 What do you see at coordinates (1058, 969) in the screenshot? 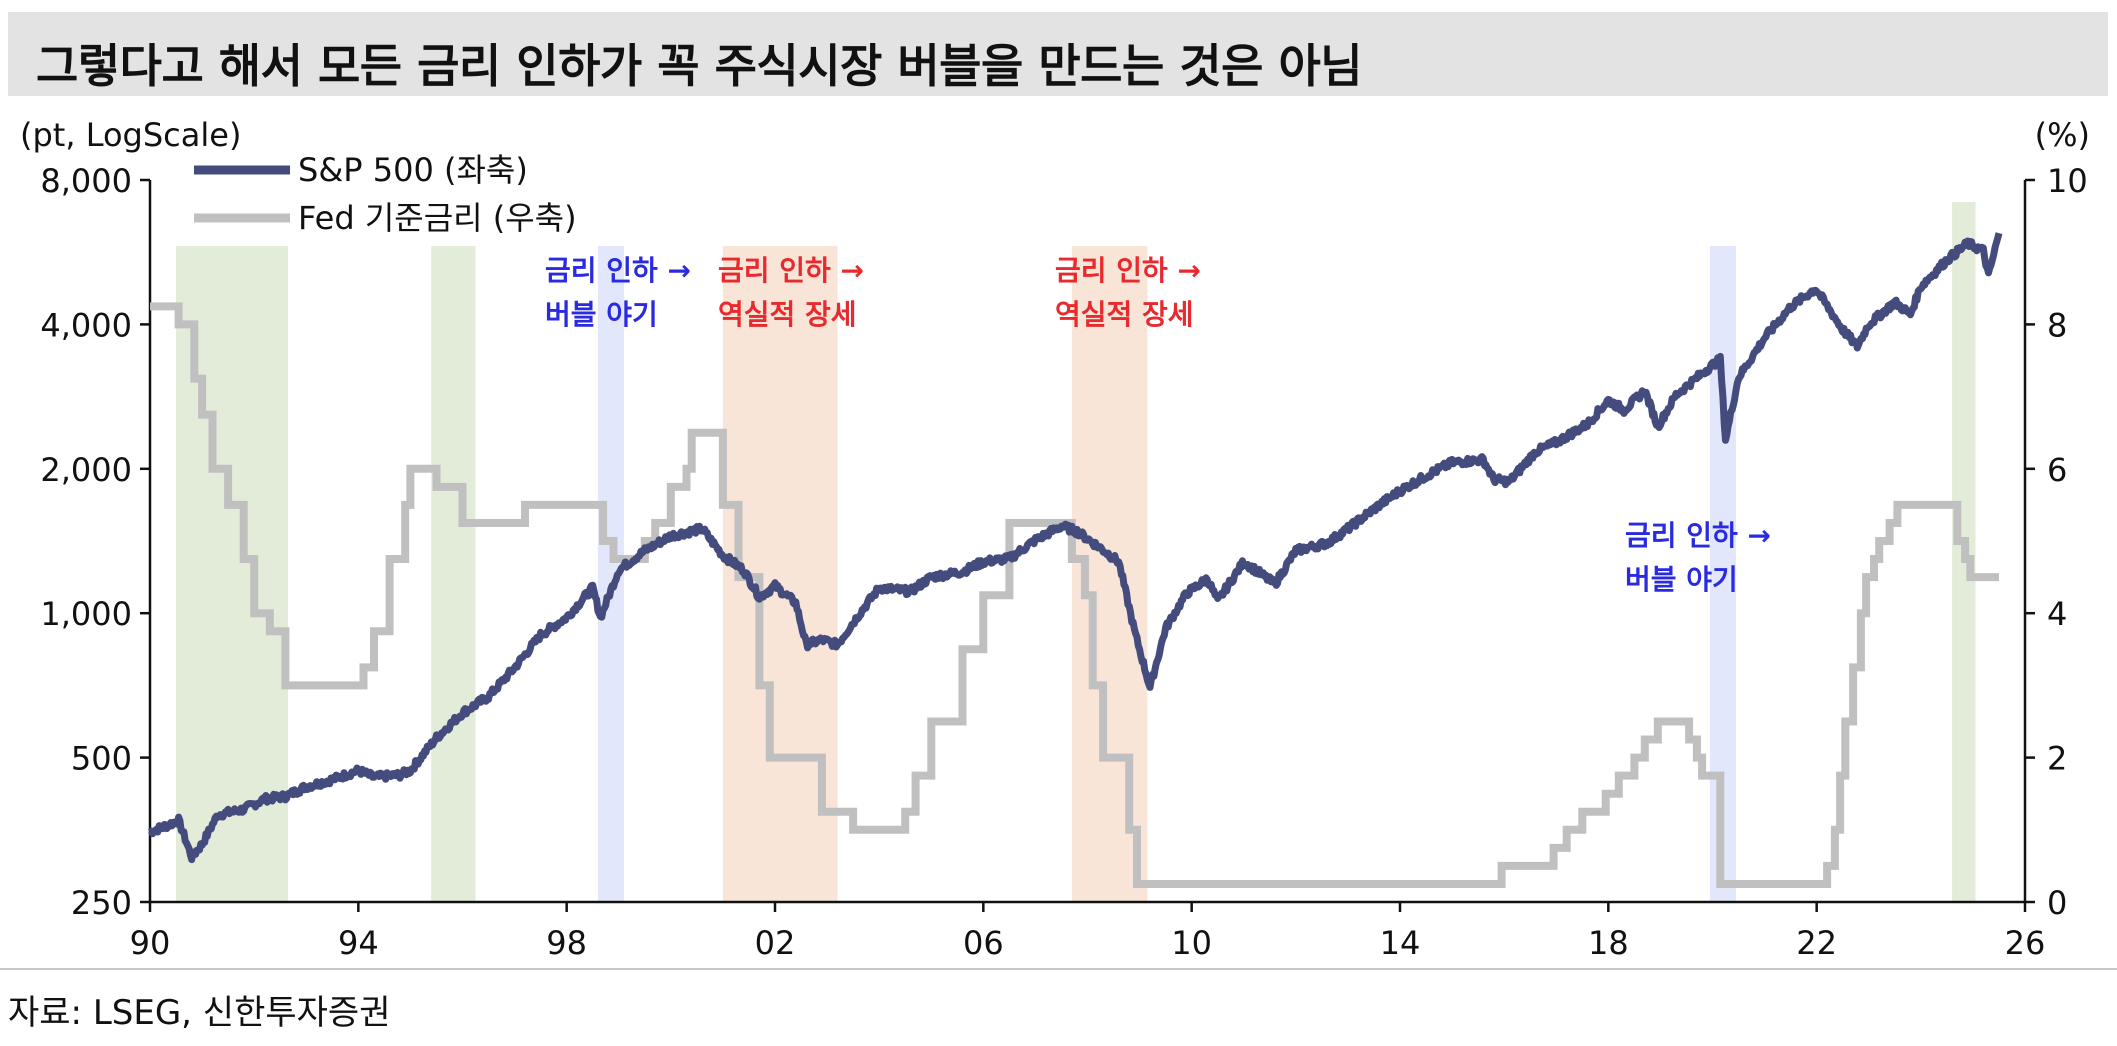
I see `source-divider` at bounding box center [1058, 969].